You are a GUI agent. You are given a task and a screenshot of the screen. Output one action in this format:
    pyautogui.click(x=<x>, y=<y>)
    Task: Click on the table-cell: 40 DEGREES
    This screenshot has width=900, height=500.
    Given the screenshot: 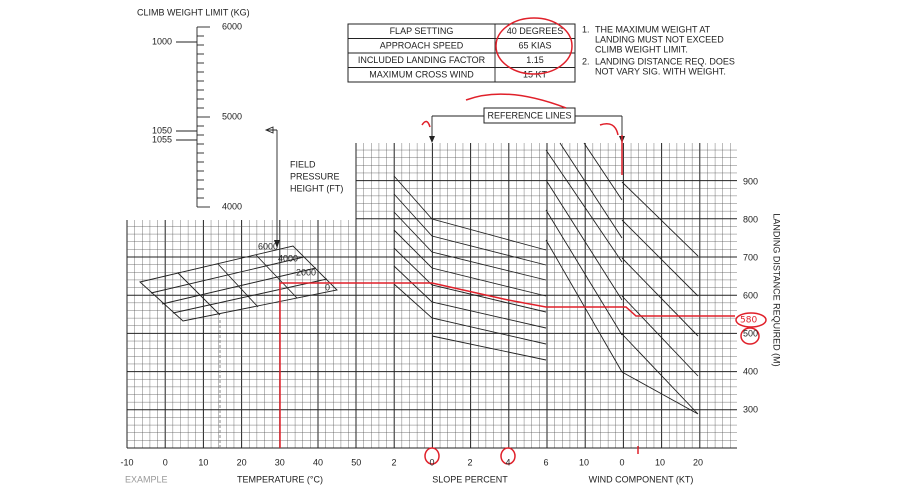 What is the action you would take?
    pyautogui.click(x=535, y=31)
    